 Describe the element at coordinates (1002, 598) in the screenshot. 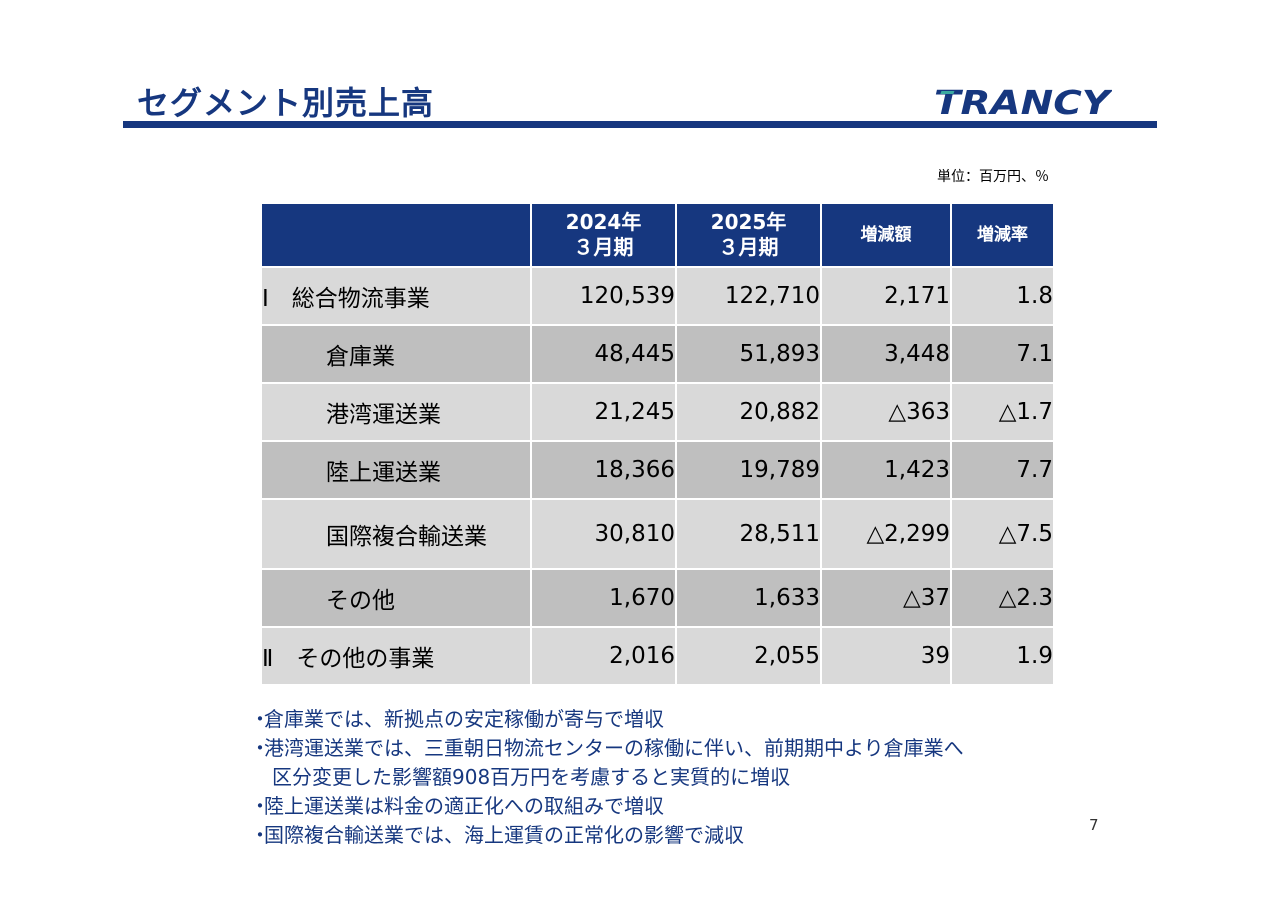

I see `change-rate: △2.3` at that location.